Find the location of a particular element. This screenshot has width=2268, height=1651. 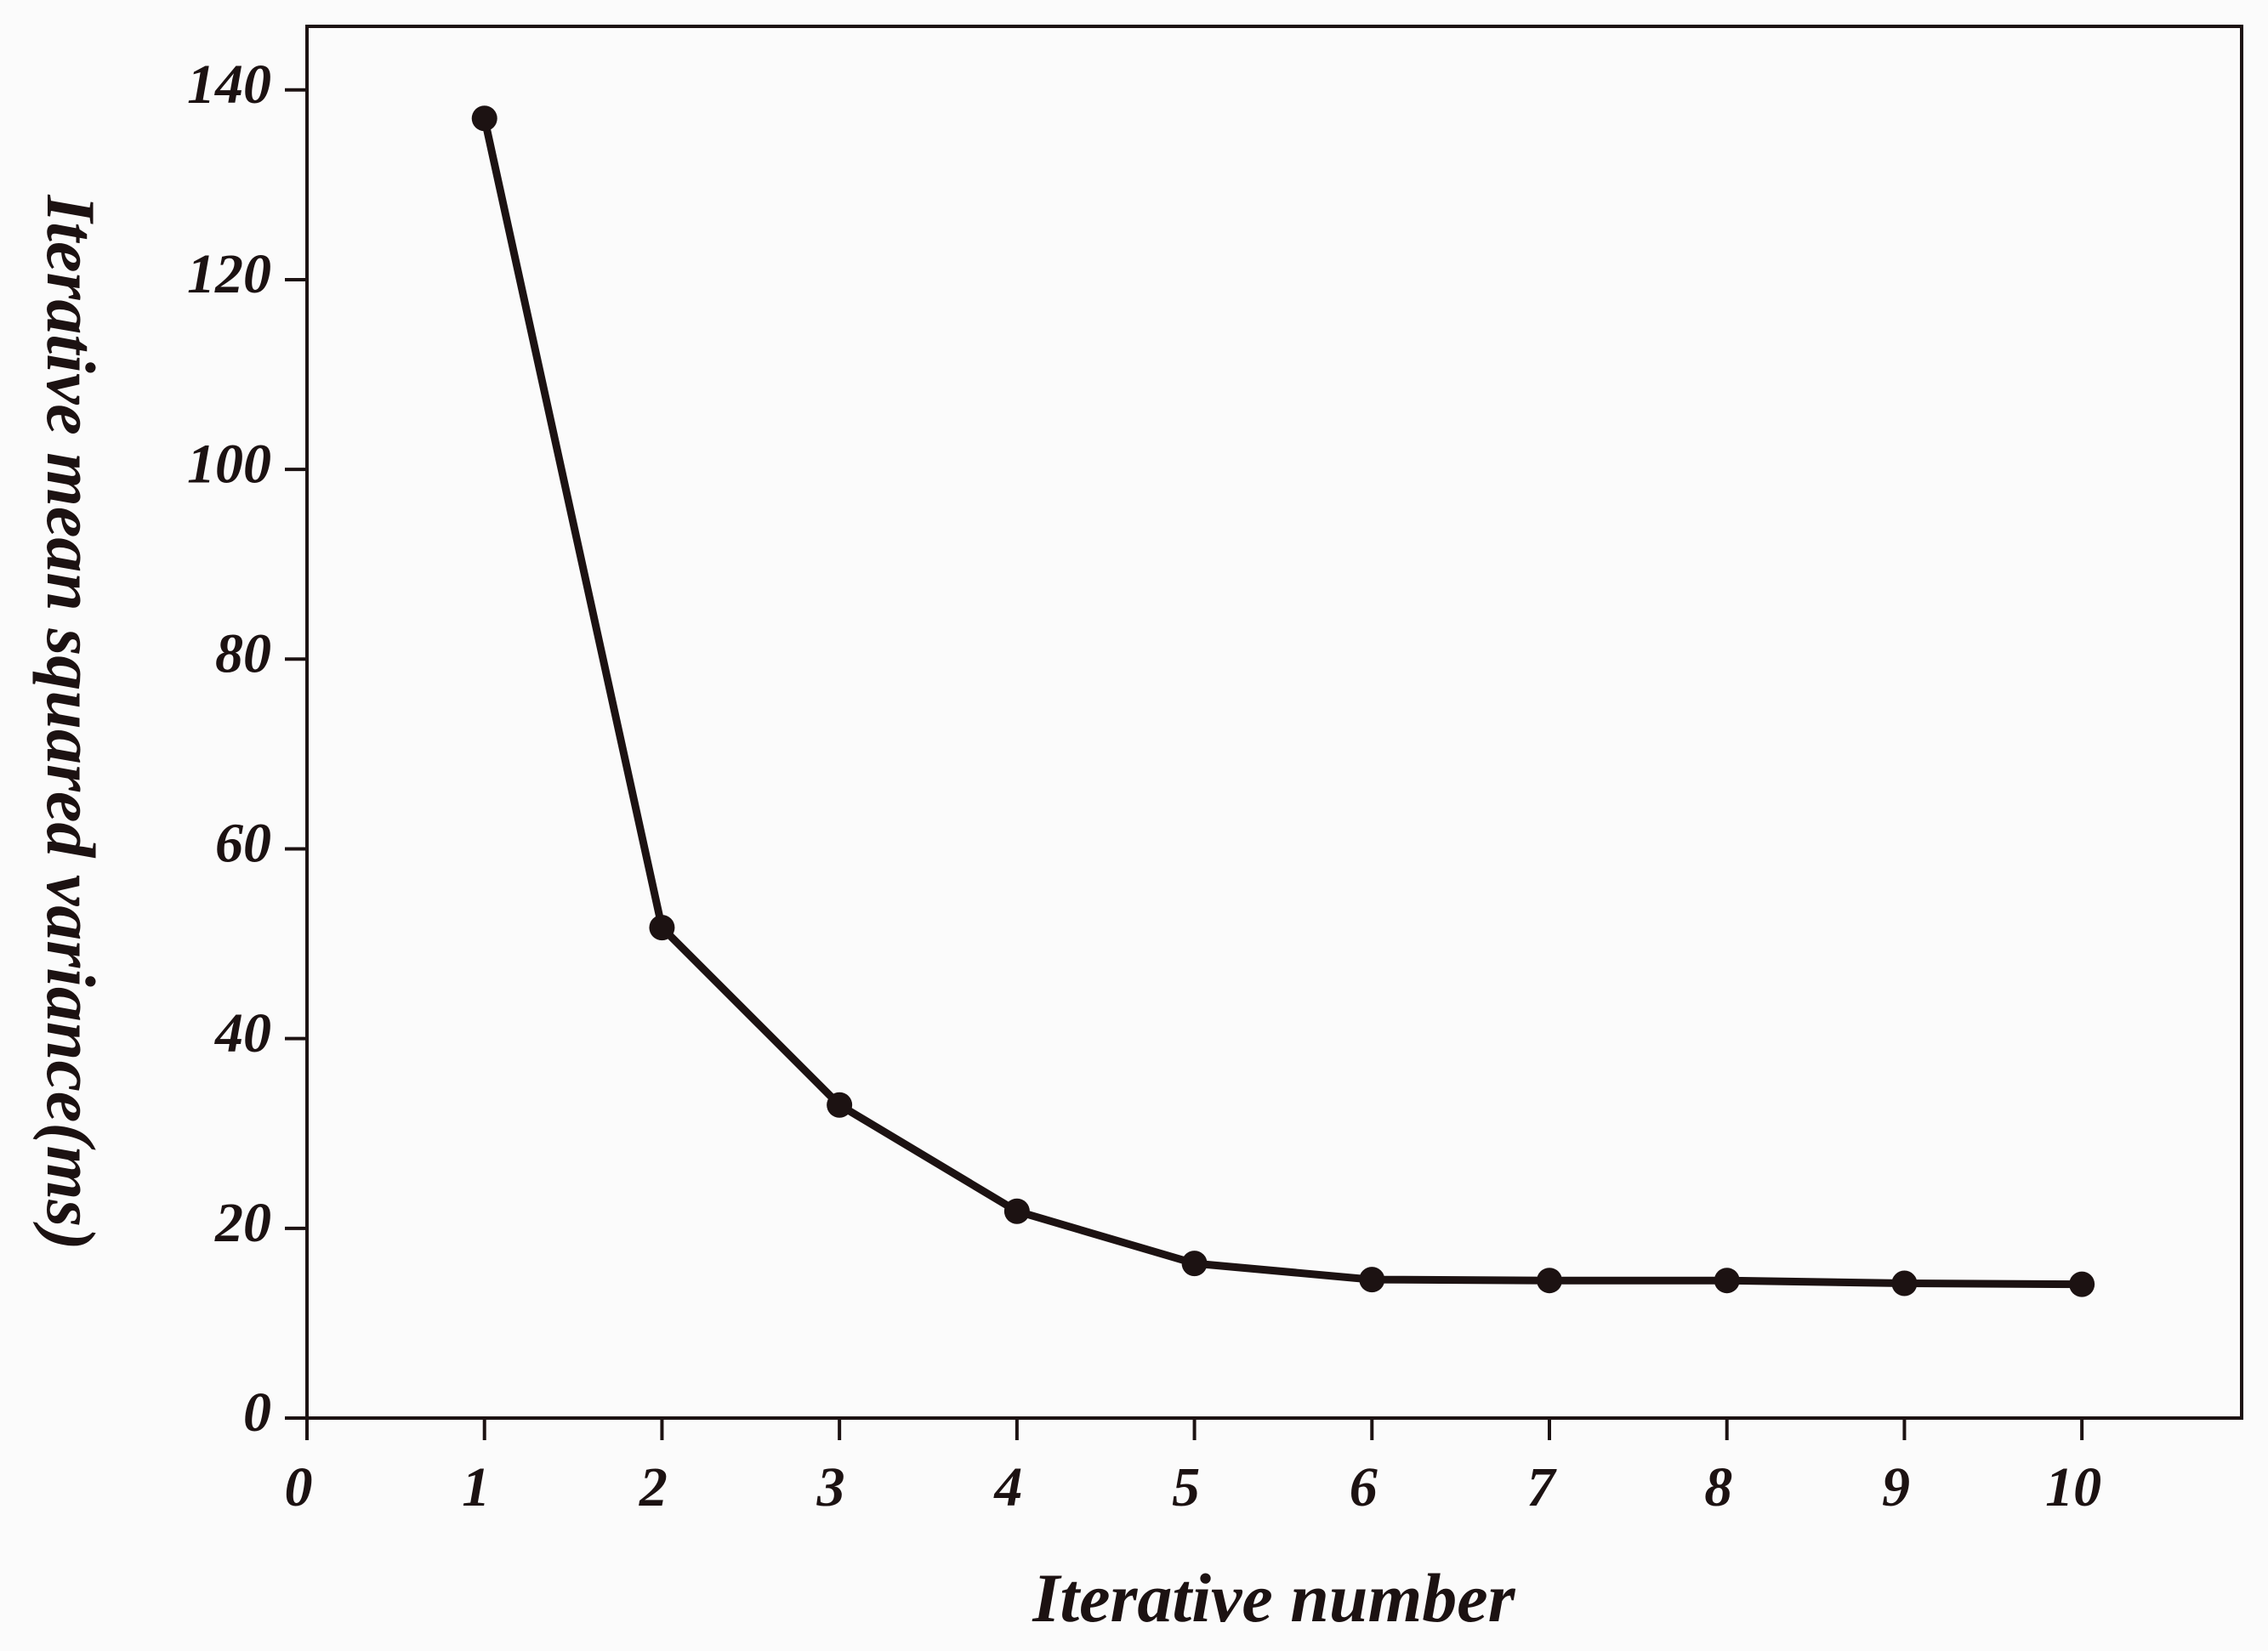

y-tick-label: 140 is located at coordinates (229, 85).